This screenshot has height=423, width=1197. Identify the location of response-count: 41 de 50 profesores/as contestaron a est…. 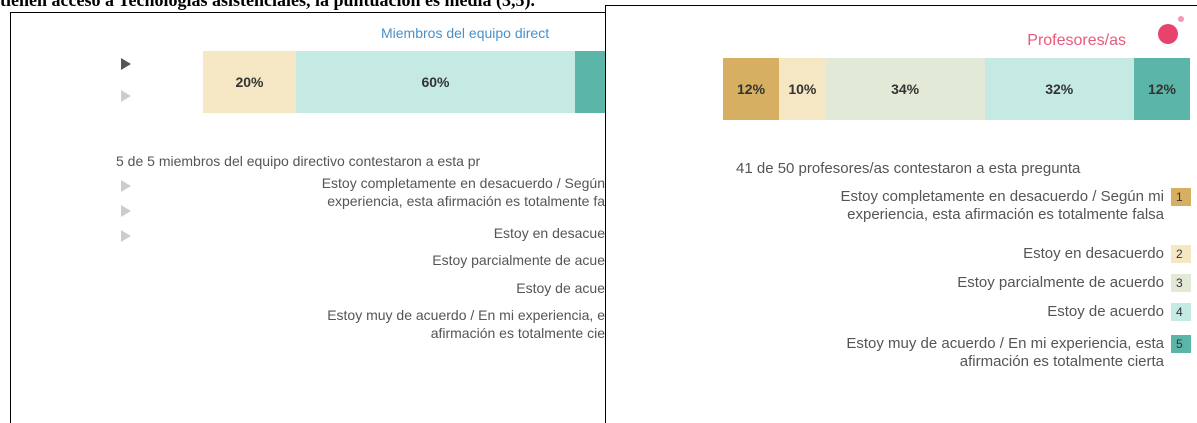
(908, 168).